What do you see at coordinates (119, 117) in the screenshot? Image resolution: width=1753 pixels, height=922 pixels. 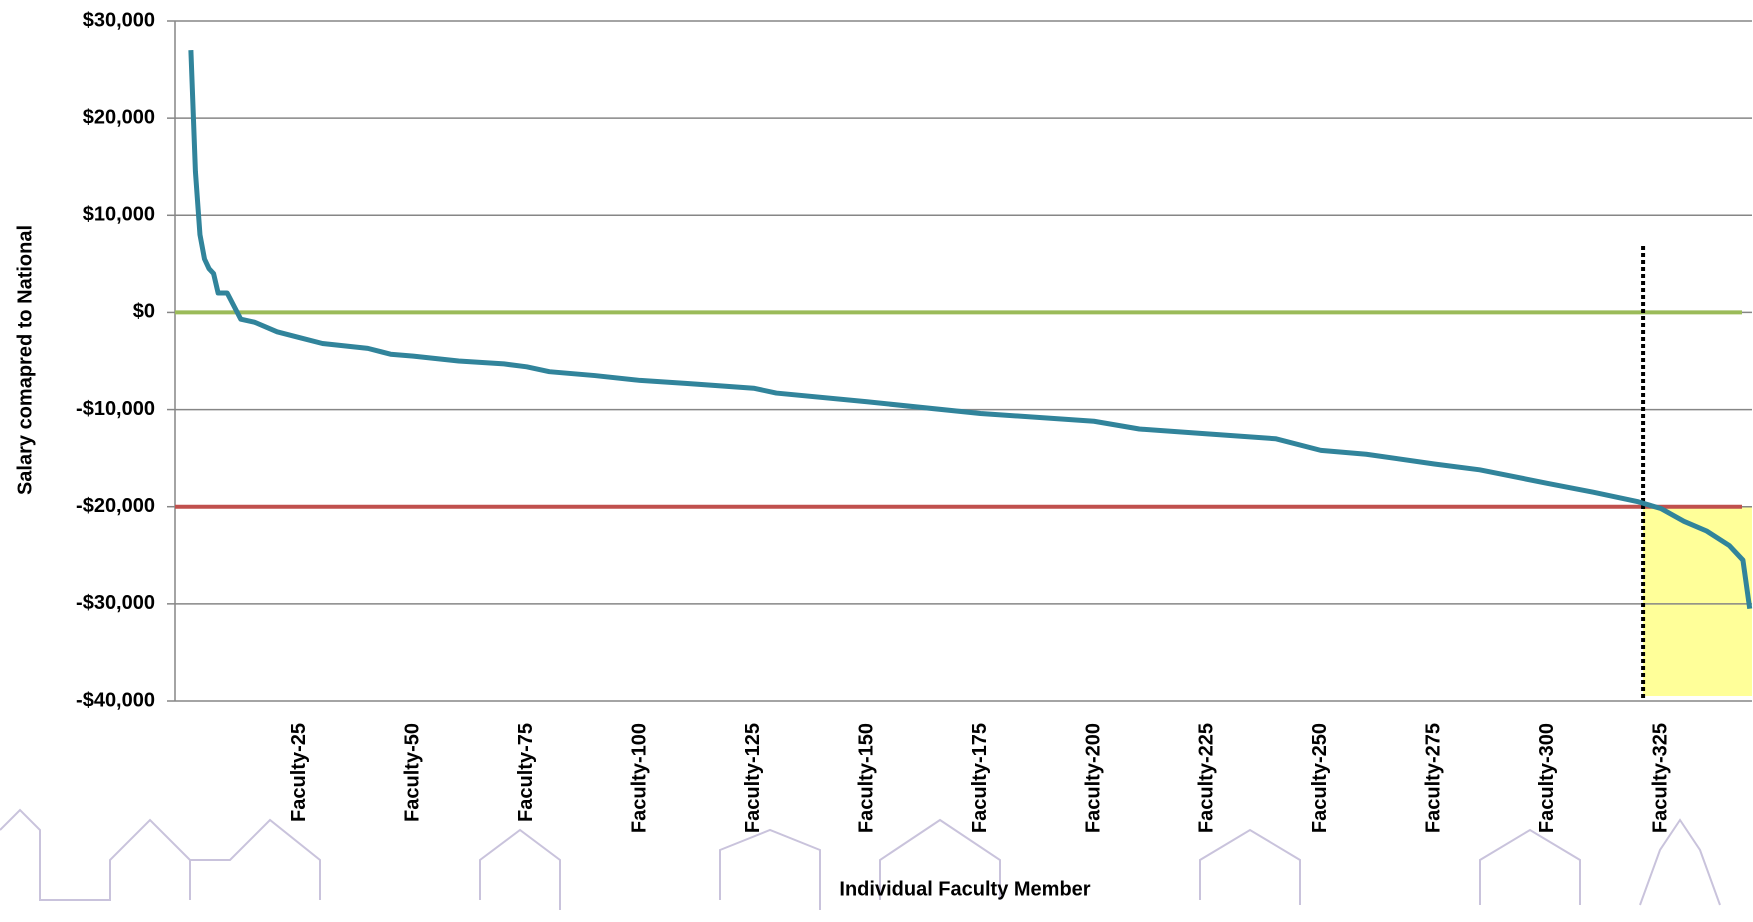 I see `y-tick-label: $20,000` at bounding box center [119, 117].